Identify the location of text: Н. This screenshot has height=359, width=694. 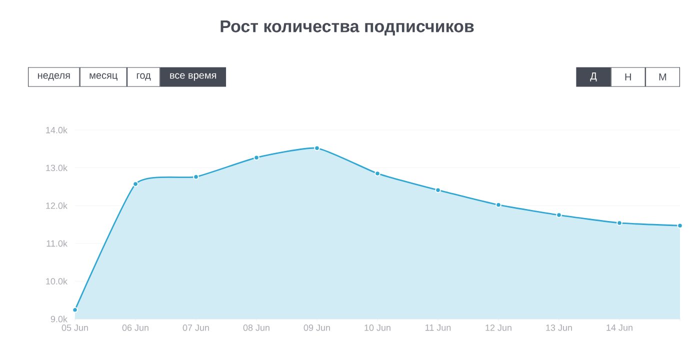
(628, 77).